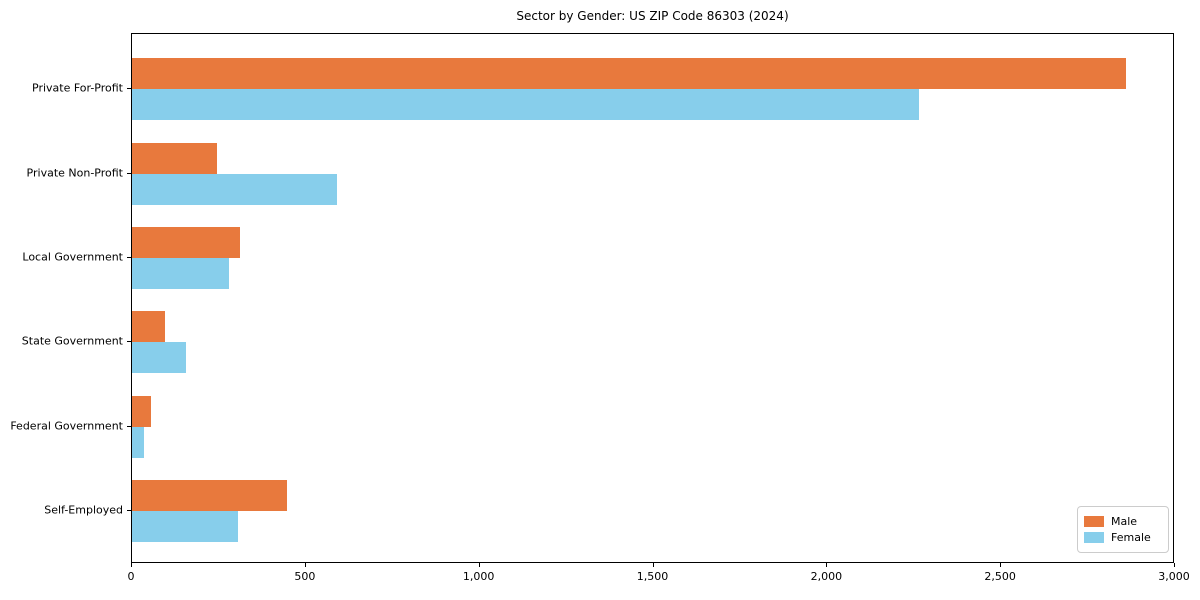 This screenshot has height=600, width=1200. Describe the element at coordinates (478, 576) in the screenshot. I see `x-tick-label: 1,000` at that location.